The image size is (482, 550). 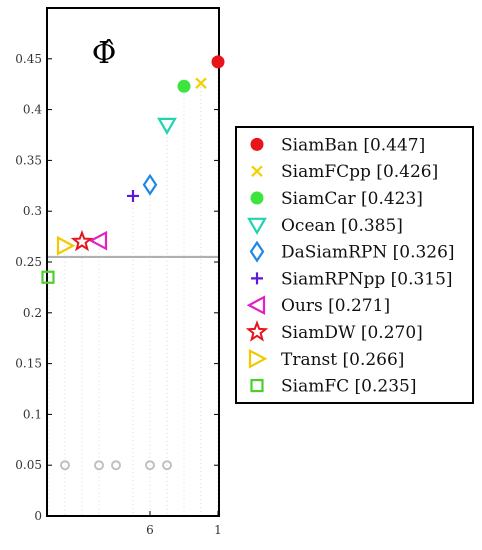 I want to click on y-tick-label: 0.45, so click(x=28, y=59).